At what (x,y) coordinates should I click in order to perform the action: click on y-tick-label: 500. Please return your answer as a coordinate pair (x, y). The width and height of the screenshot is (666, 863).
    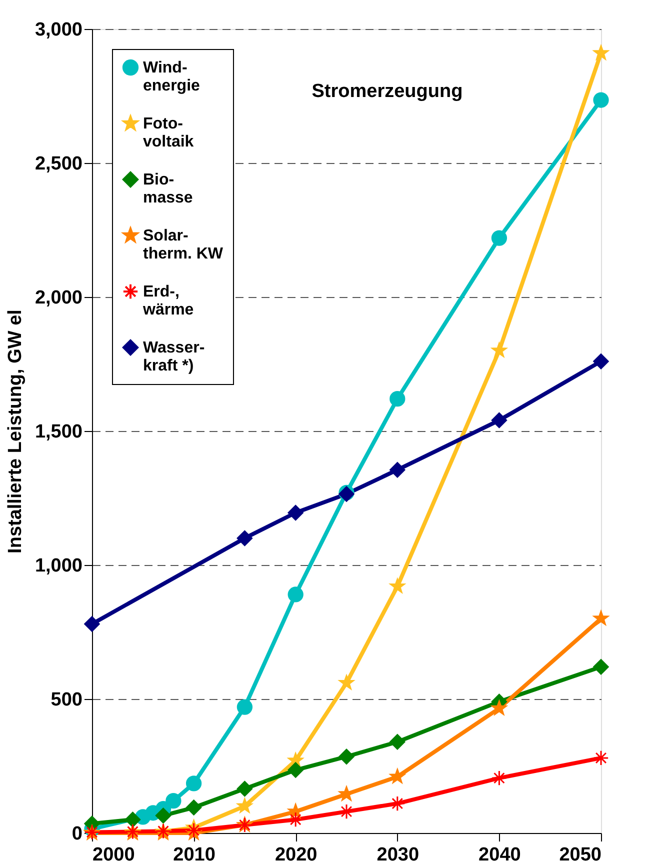
    Looking at the image, I should click on (66, 700).